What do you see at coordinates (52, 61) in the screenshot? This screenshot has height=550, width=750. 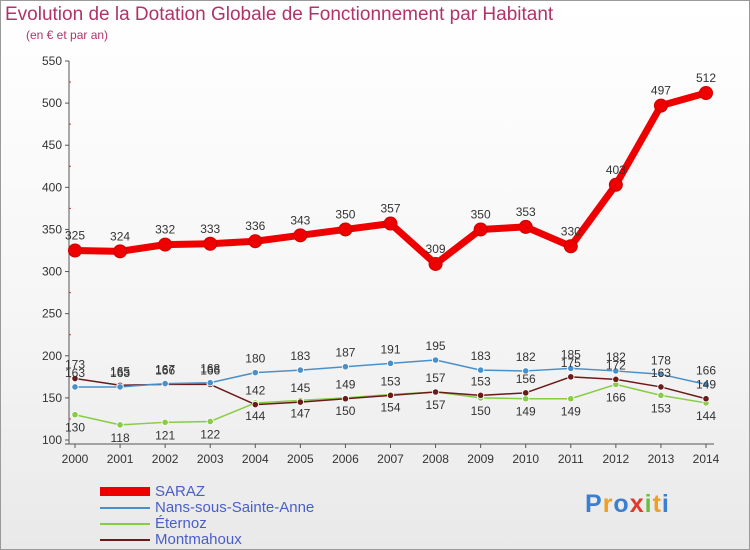 I see `y-tick-label: 550` at bounding box center [52, 61].